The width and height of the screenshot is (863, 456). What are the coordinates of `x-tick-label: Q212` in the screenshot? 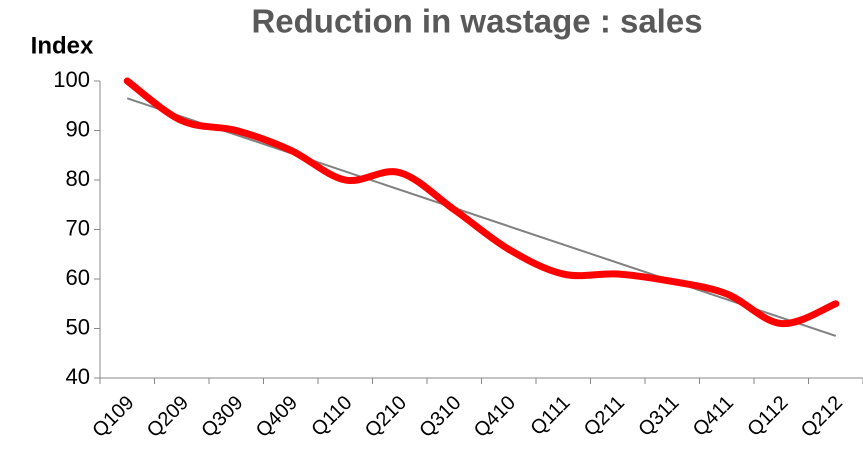 It's located at (822, 417).